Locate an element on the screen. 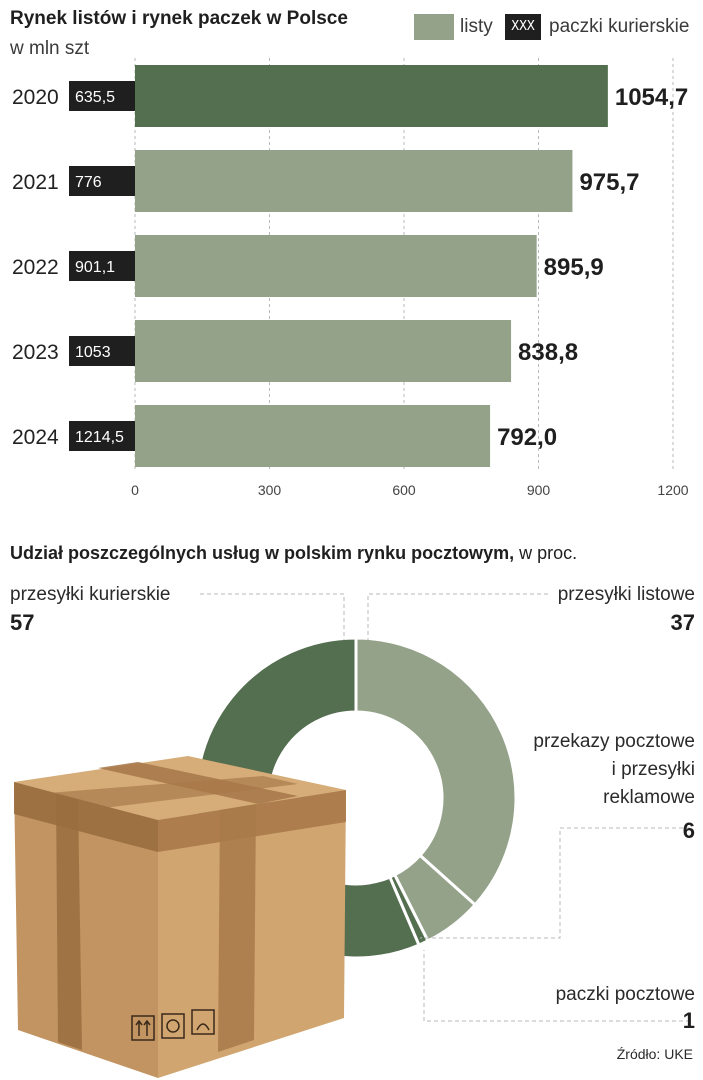 This screenshot has width=703, height=1080. category-label: 2021 is located at coordinates (35, 182).